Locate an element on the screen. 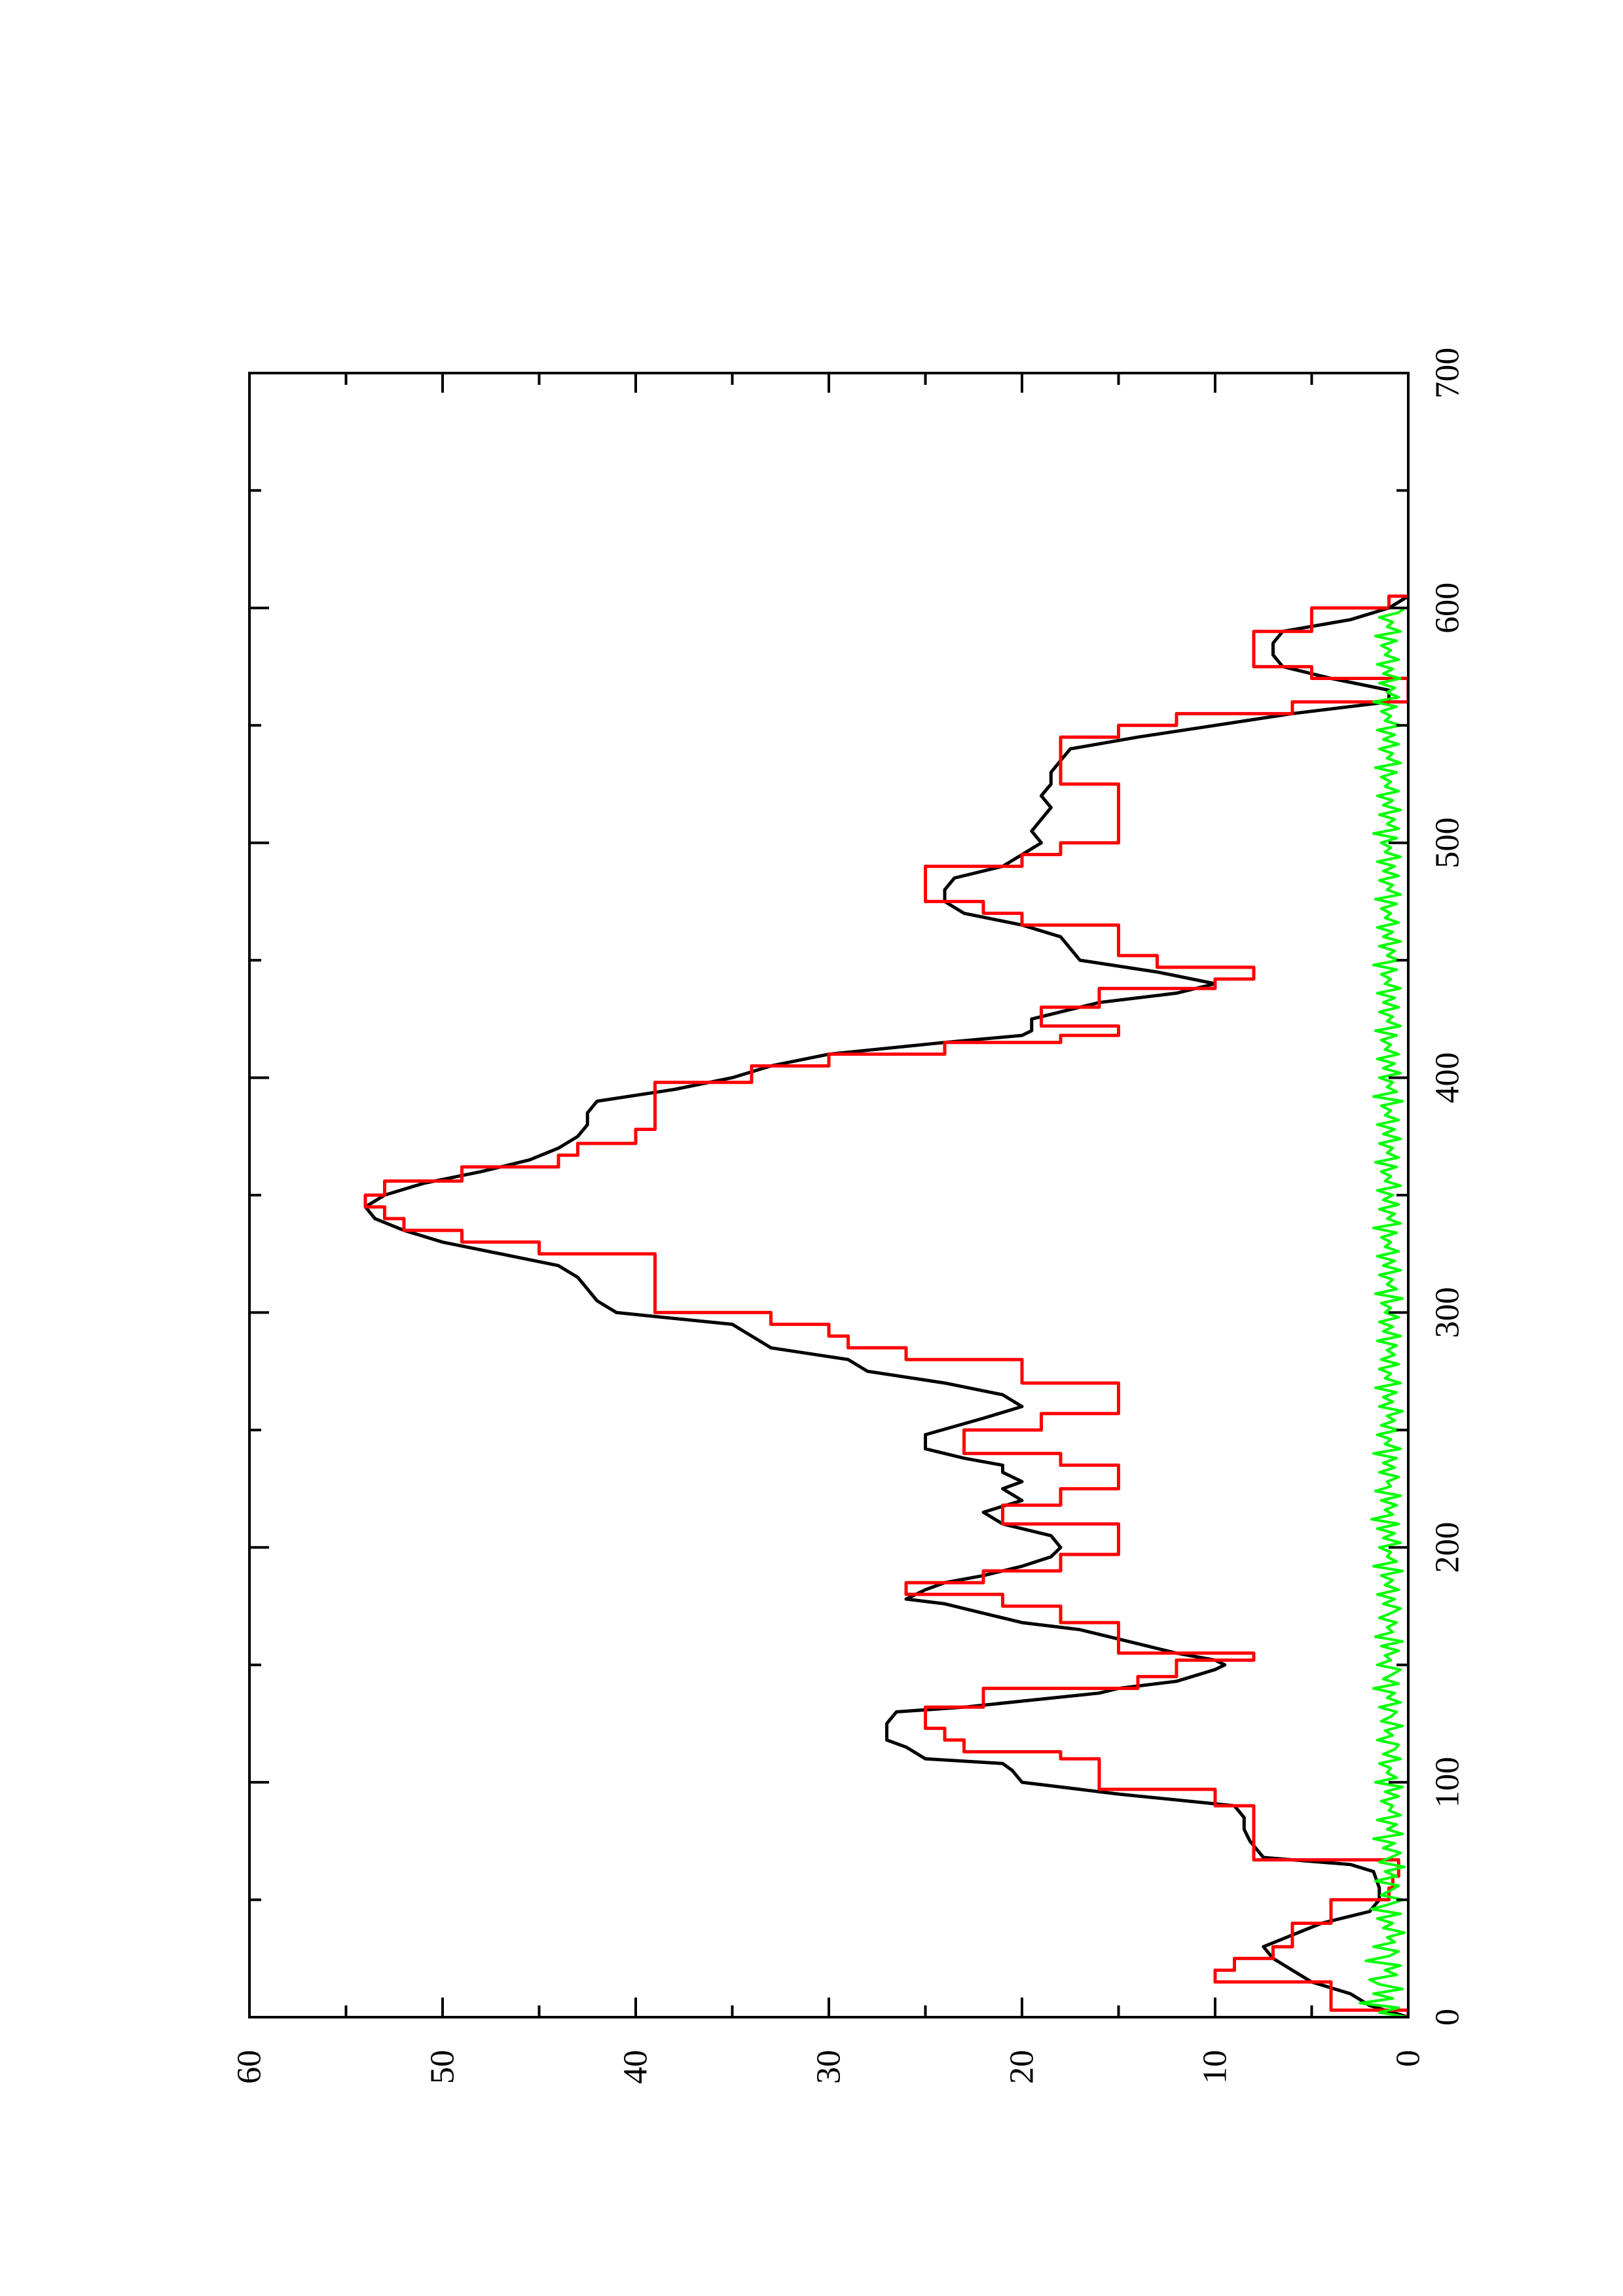 This screenshot has height=2296, width=1623. y-tick-label: 50 is located at coordinates (443, 2067).